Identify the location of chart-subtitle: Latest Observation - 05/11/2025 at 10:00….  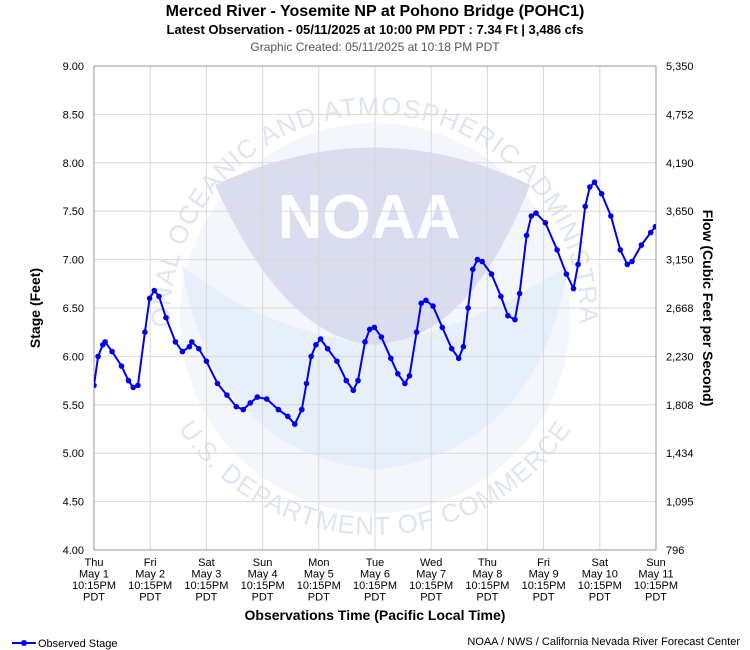
(375, 29).